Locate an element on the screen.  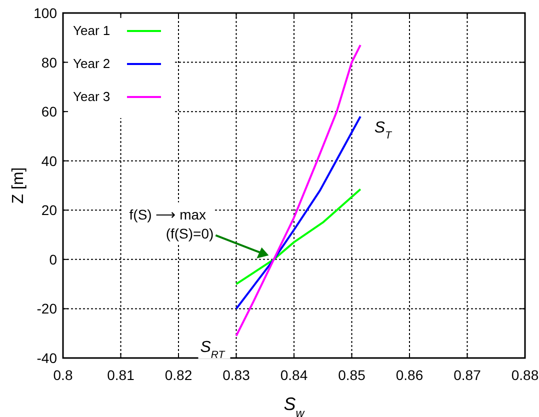
annotation: (f(S)=0) is located at coordinates (190, 233).